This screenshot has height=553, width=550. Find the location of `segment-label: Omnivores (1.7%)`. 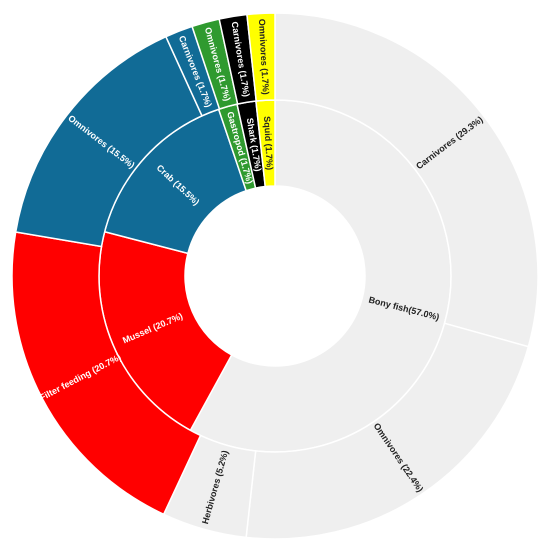

segment-label: Omnivores (1.7%) is located at coordinates (264, 57).